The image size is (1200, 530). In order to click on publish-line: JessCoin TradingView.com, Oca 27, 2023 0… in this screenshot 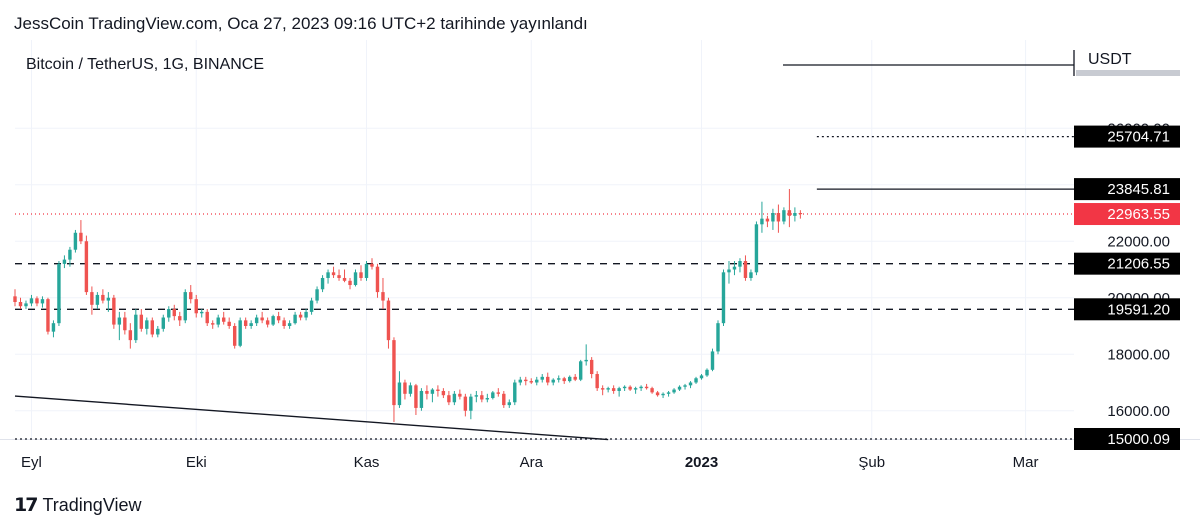, I will do `click(301, 23)`.